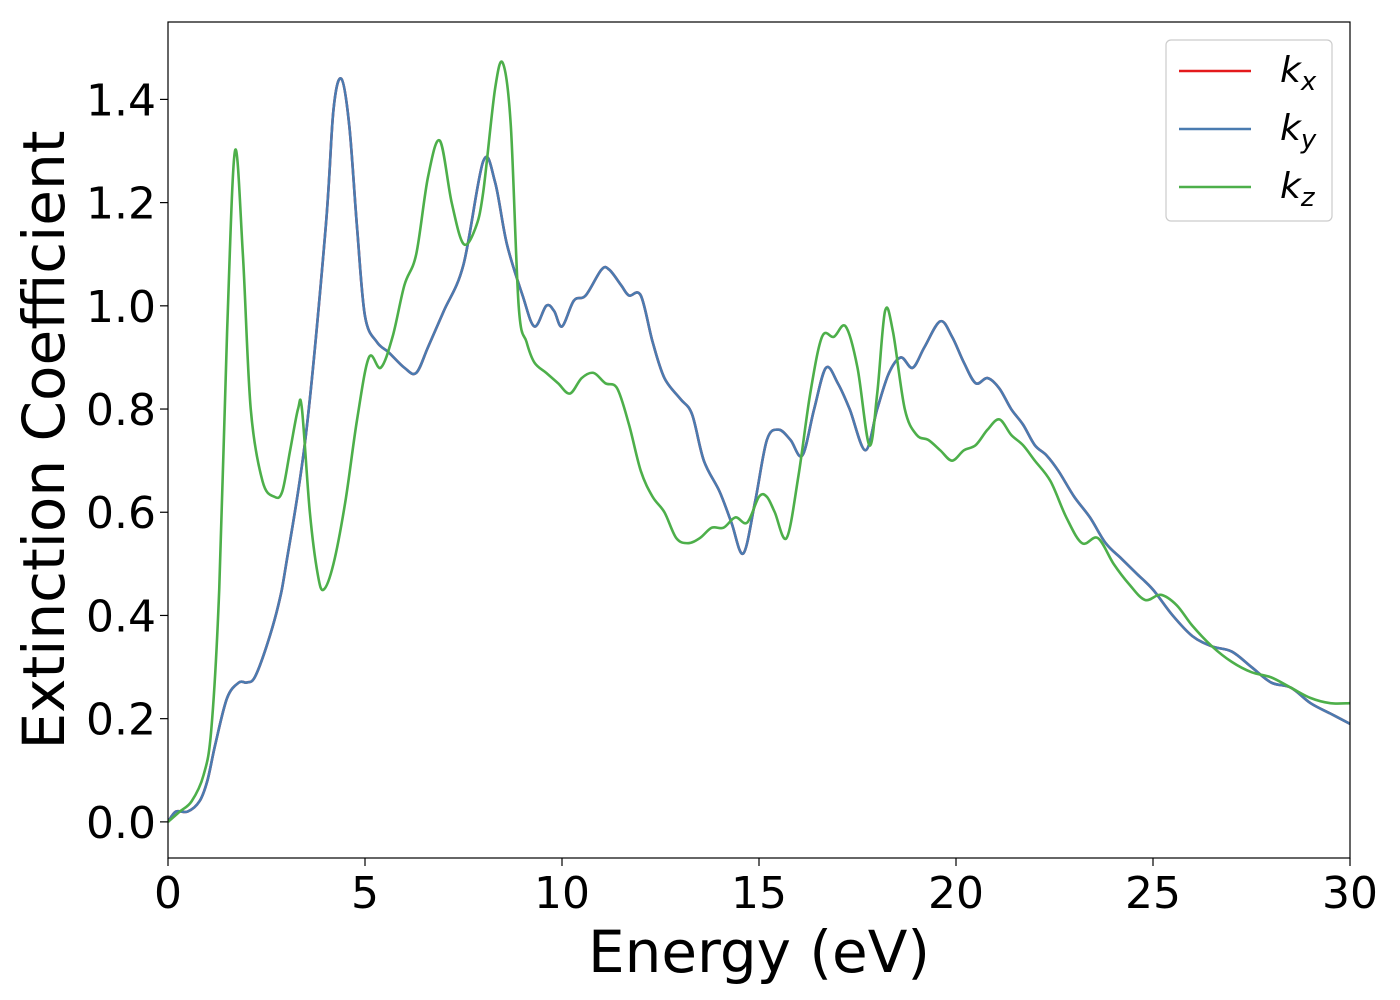 The image size is (1400, 1000). What do you see at coordinates (168, 893) in the screenshot?
I see `x-tick-label: 0` at bounding box center [168, 893].